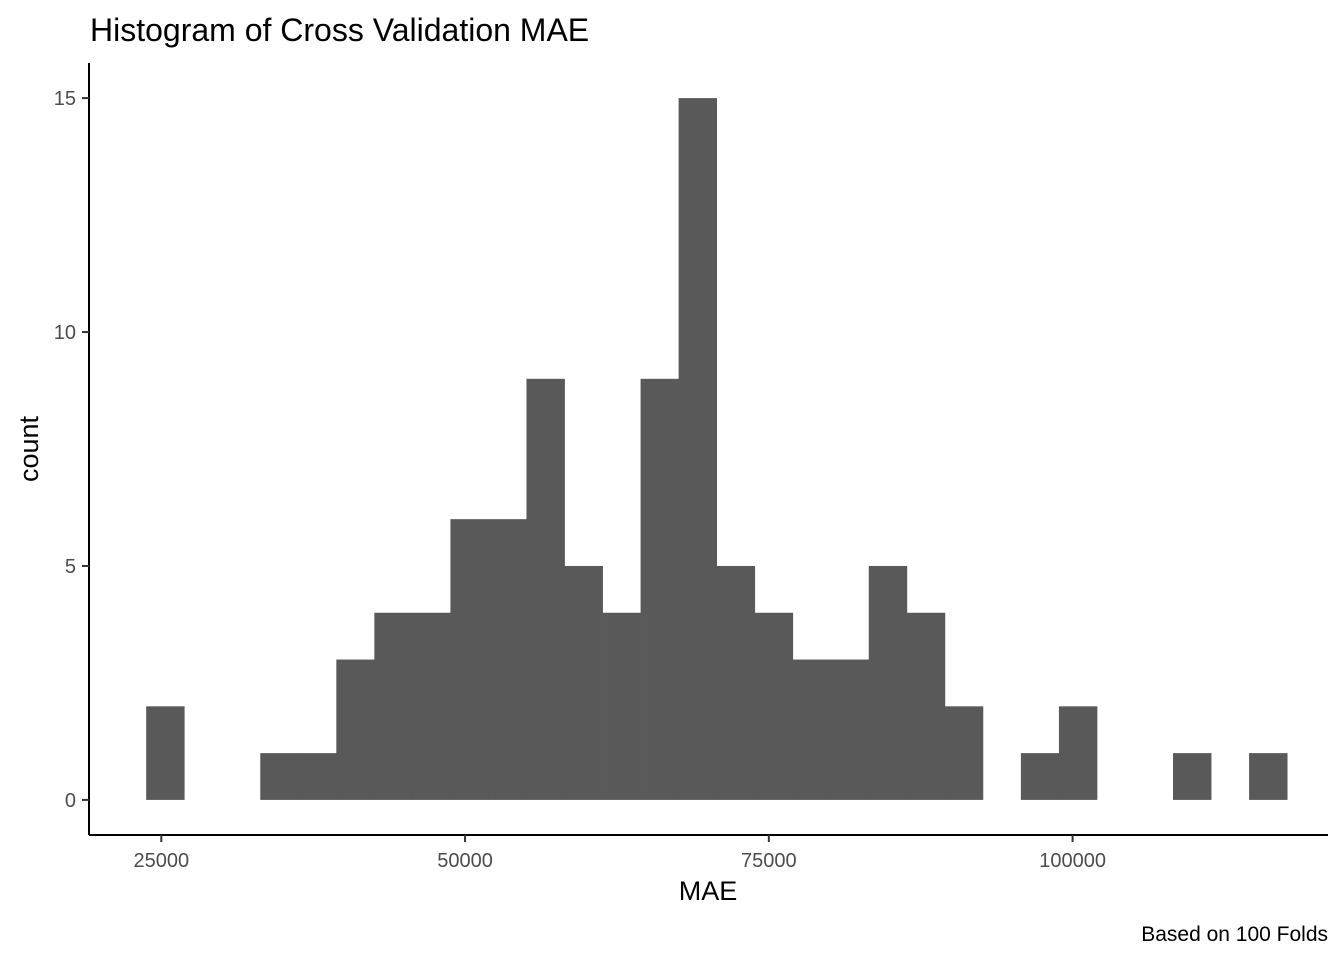 Image resolution: width=1344 pixels, height=965 pixels. What do you see at coordinates (65, 99) in the screenshot?
I see `y-tick-label: 15` at bounding box center [65, 99].